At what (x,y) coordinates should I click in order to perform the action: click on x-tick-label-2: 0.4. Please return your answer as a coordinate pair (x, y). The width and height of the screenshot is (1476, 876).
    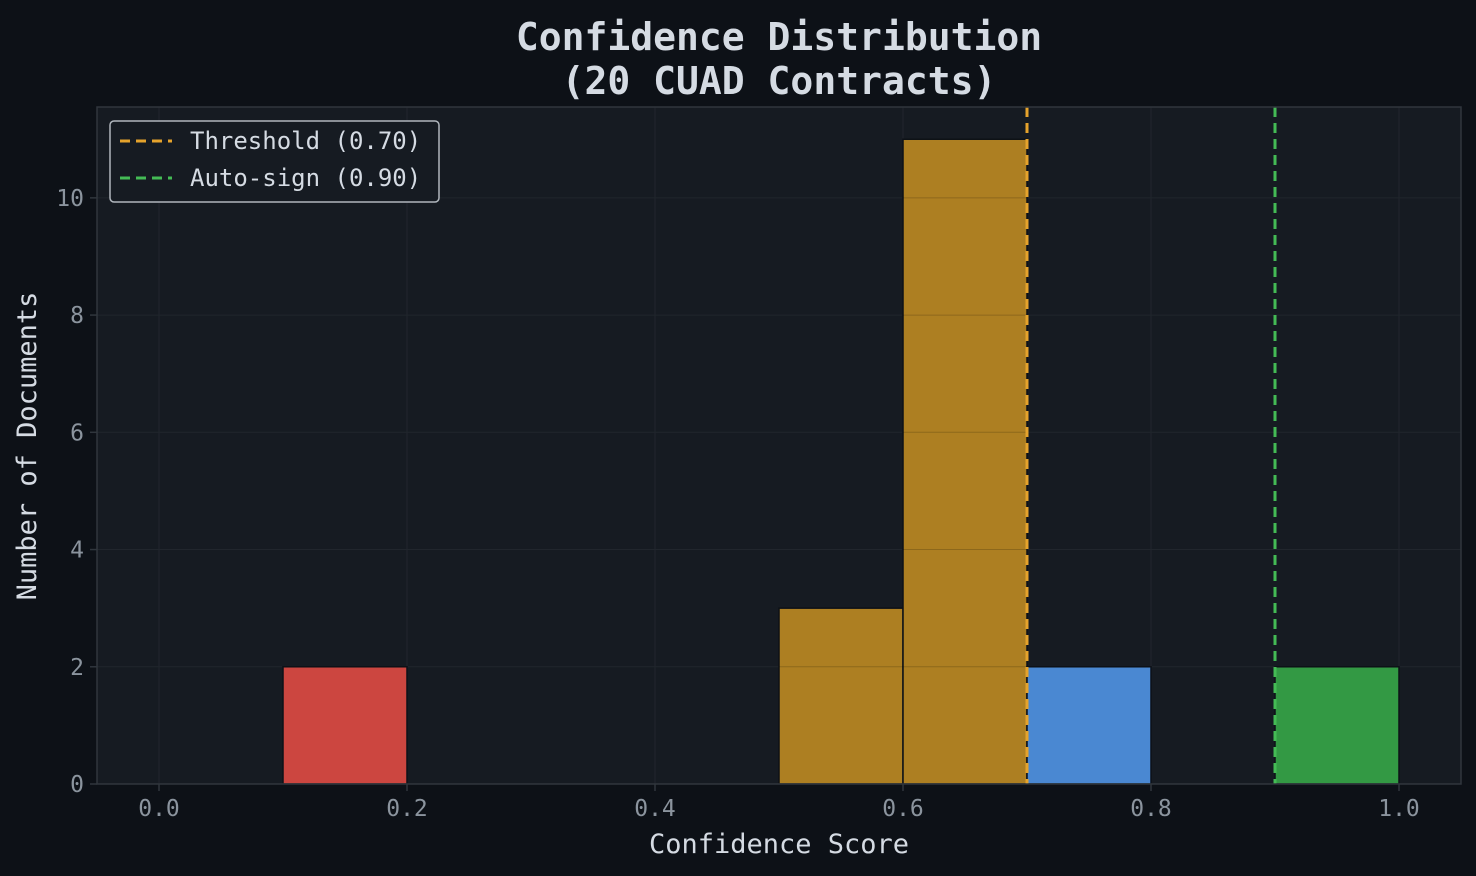
    Looking at the image, I should click on (655, 809).